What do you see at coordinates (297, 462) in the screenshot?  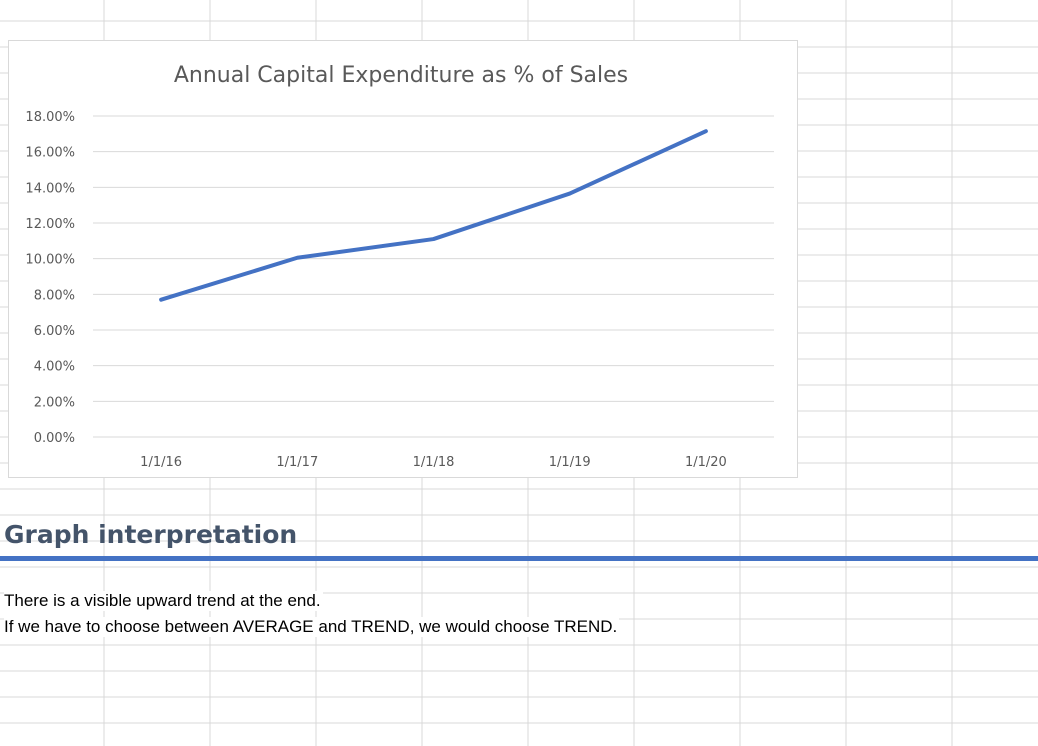 I see `x-tick-label: 1/1/17` at bounding box center [297, 462].